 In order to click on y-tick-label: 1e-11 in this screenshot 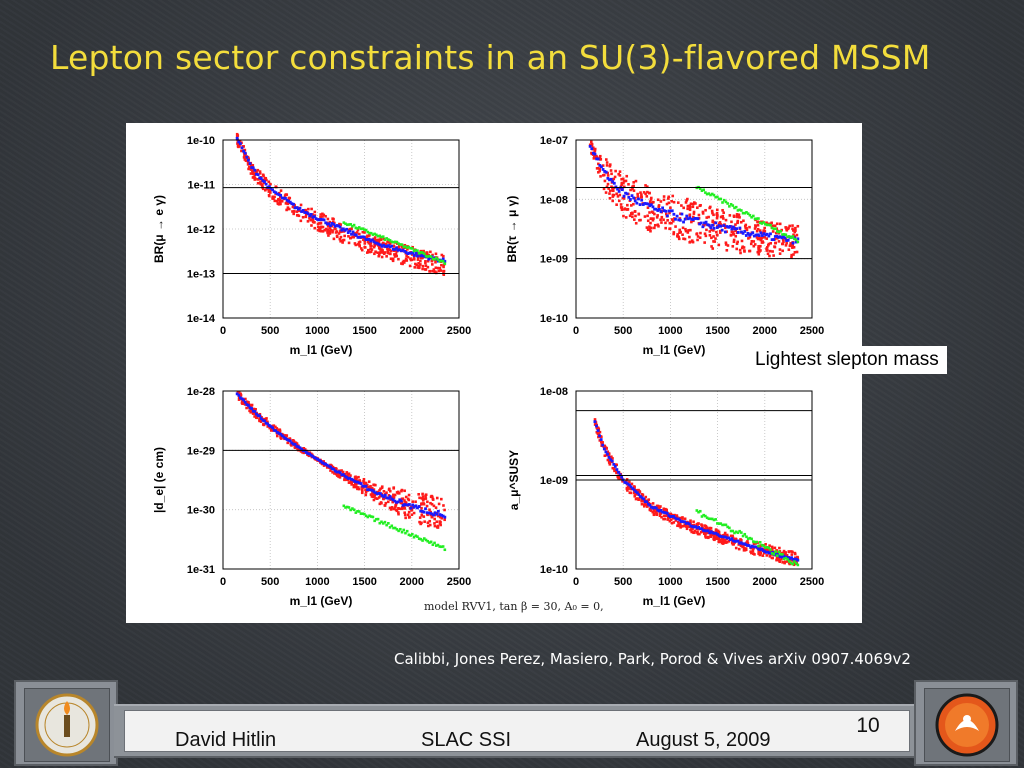, I will do `click(201, 186)`.